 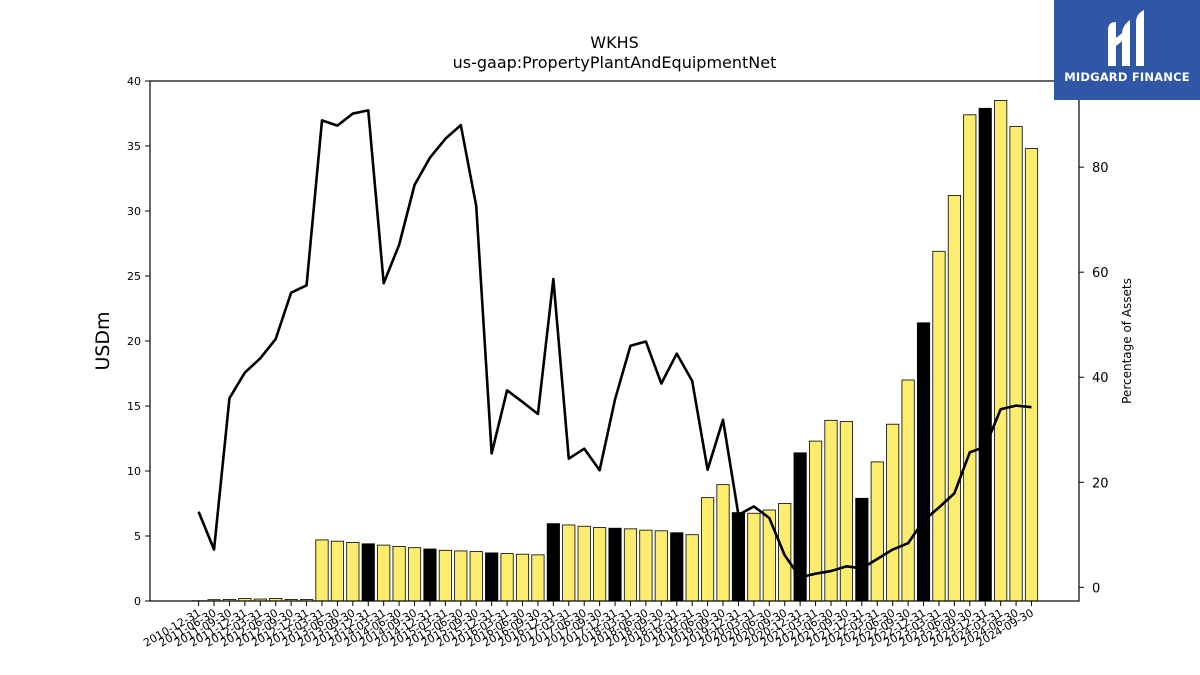 What do you see at coordinates (1100, 483) in the screenshot?
I see `y-right-tick-label: 20` at bounding box center [1100, 483].